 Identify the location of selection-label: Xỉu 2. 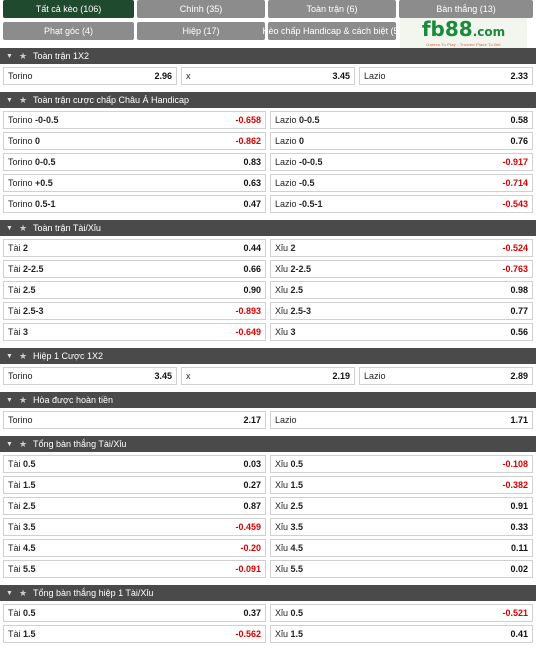
(285, 248).